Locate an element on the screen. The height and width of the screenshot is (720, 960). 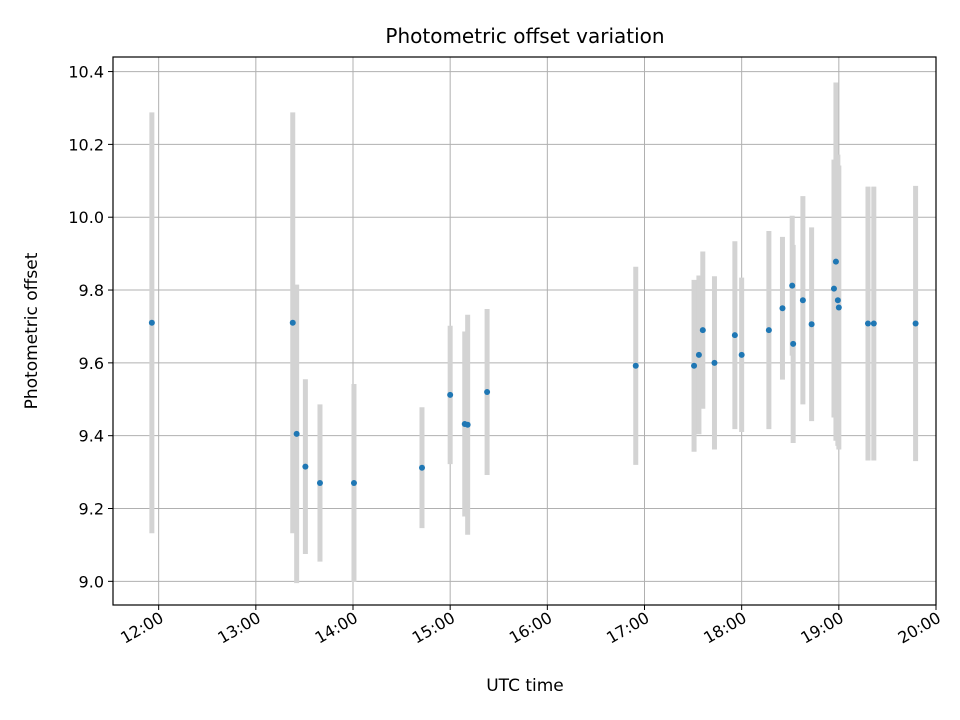
x-axis-label: UTC time is located at coordinates (525, 686).